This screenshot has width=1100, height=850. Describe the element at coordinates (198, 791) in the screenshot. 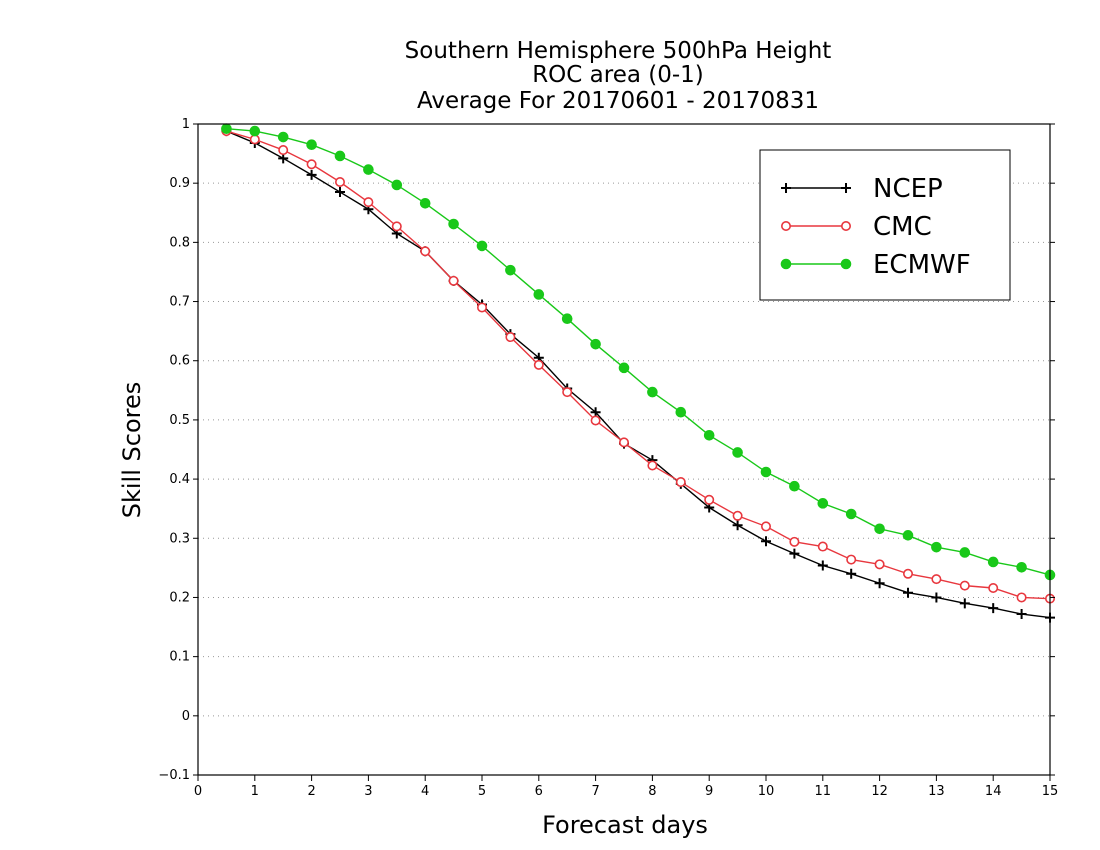

I see `x-tick-label: 0` at that location.